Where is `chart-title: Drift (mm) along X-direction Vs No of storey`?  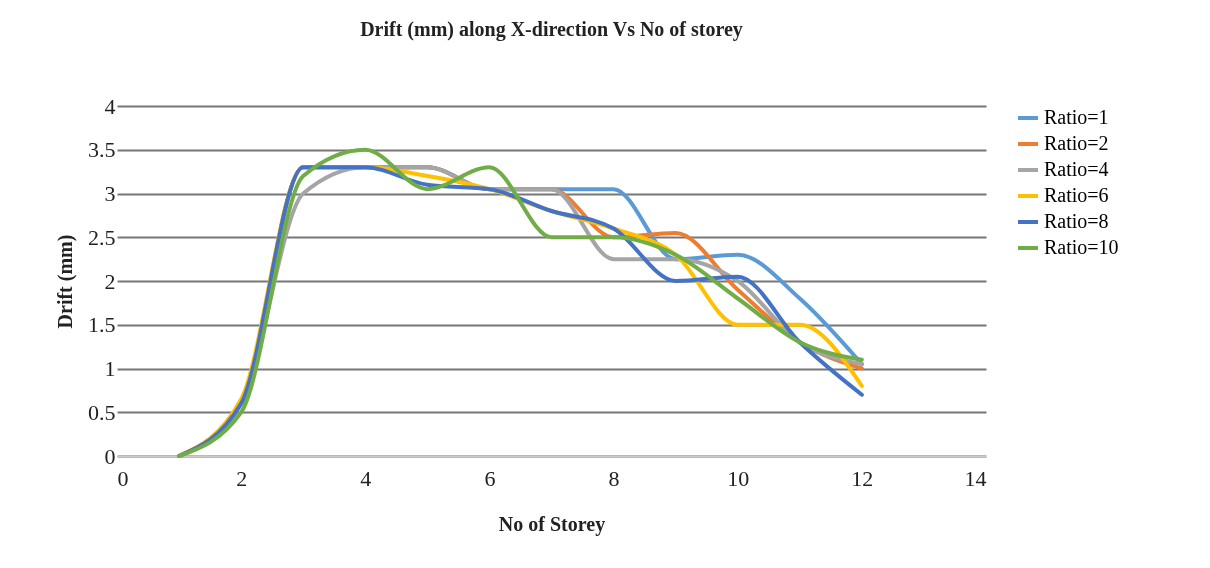 chart-title: Drift (mm) along X-direction Vs No of storey is located at coordinates (551, 29).